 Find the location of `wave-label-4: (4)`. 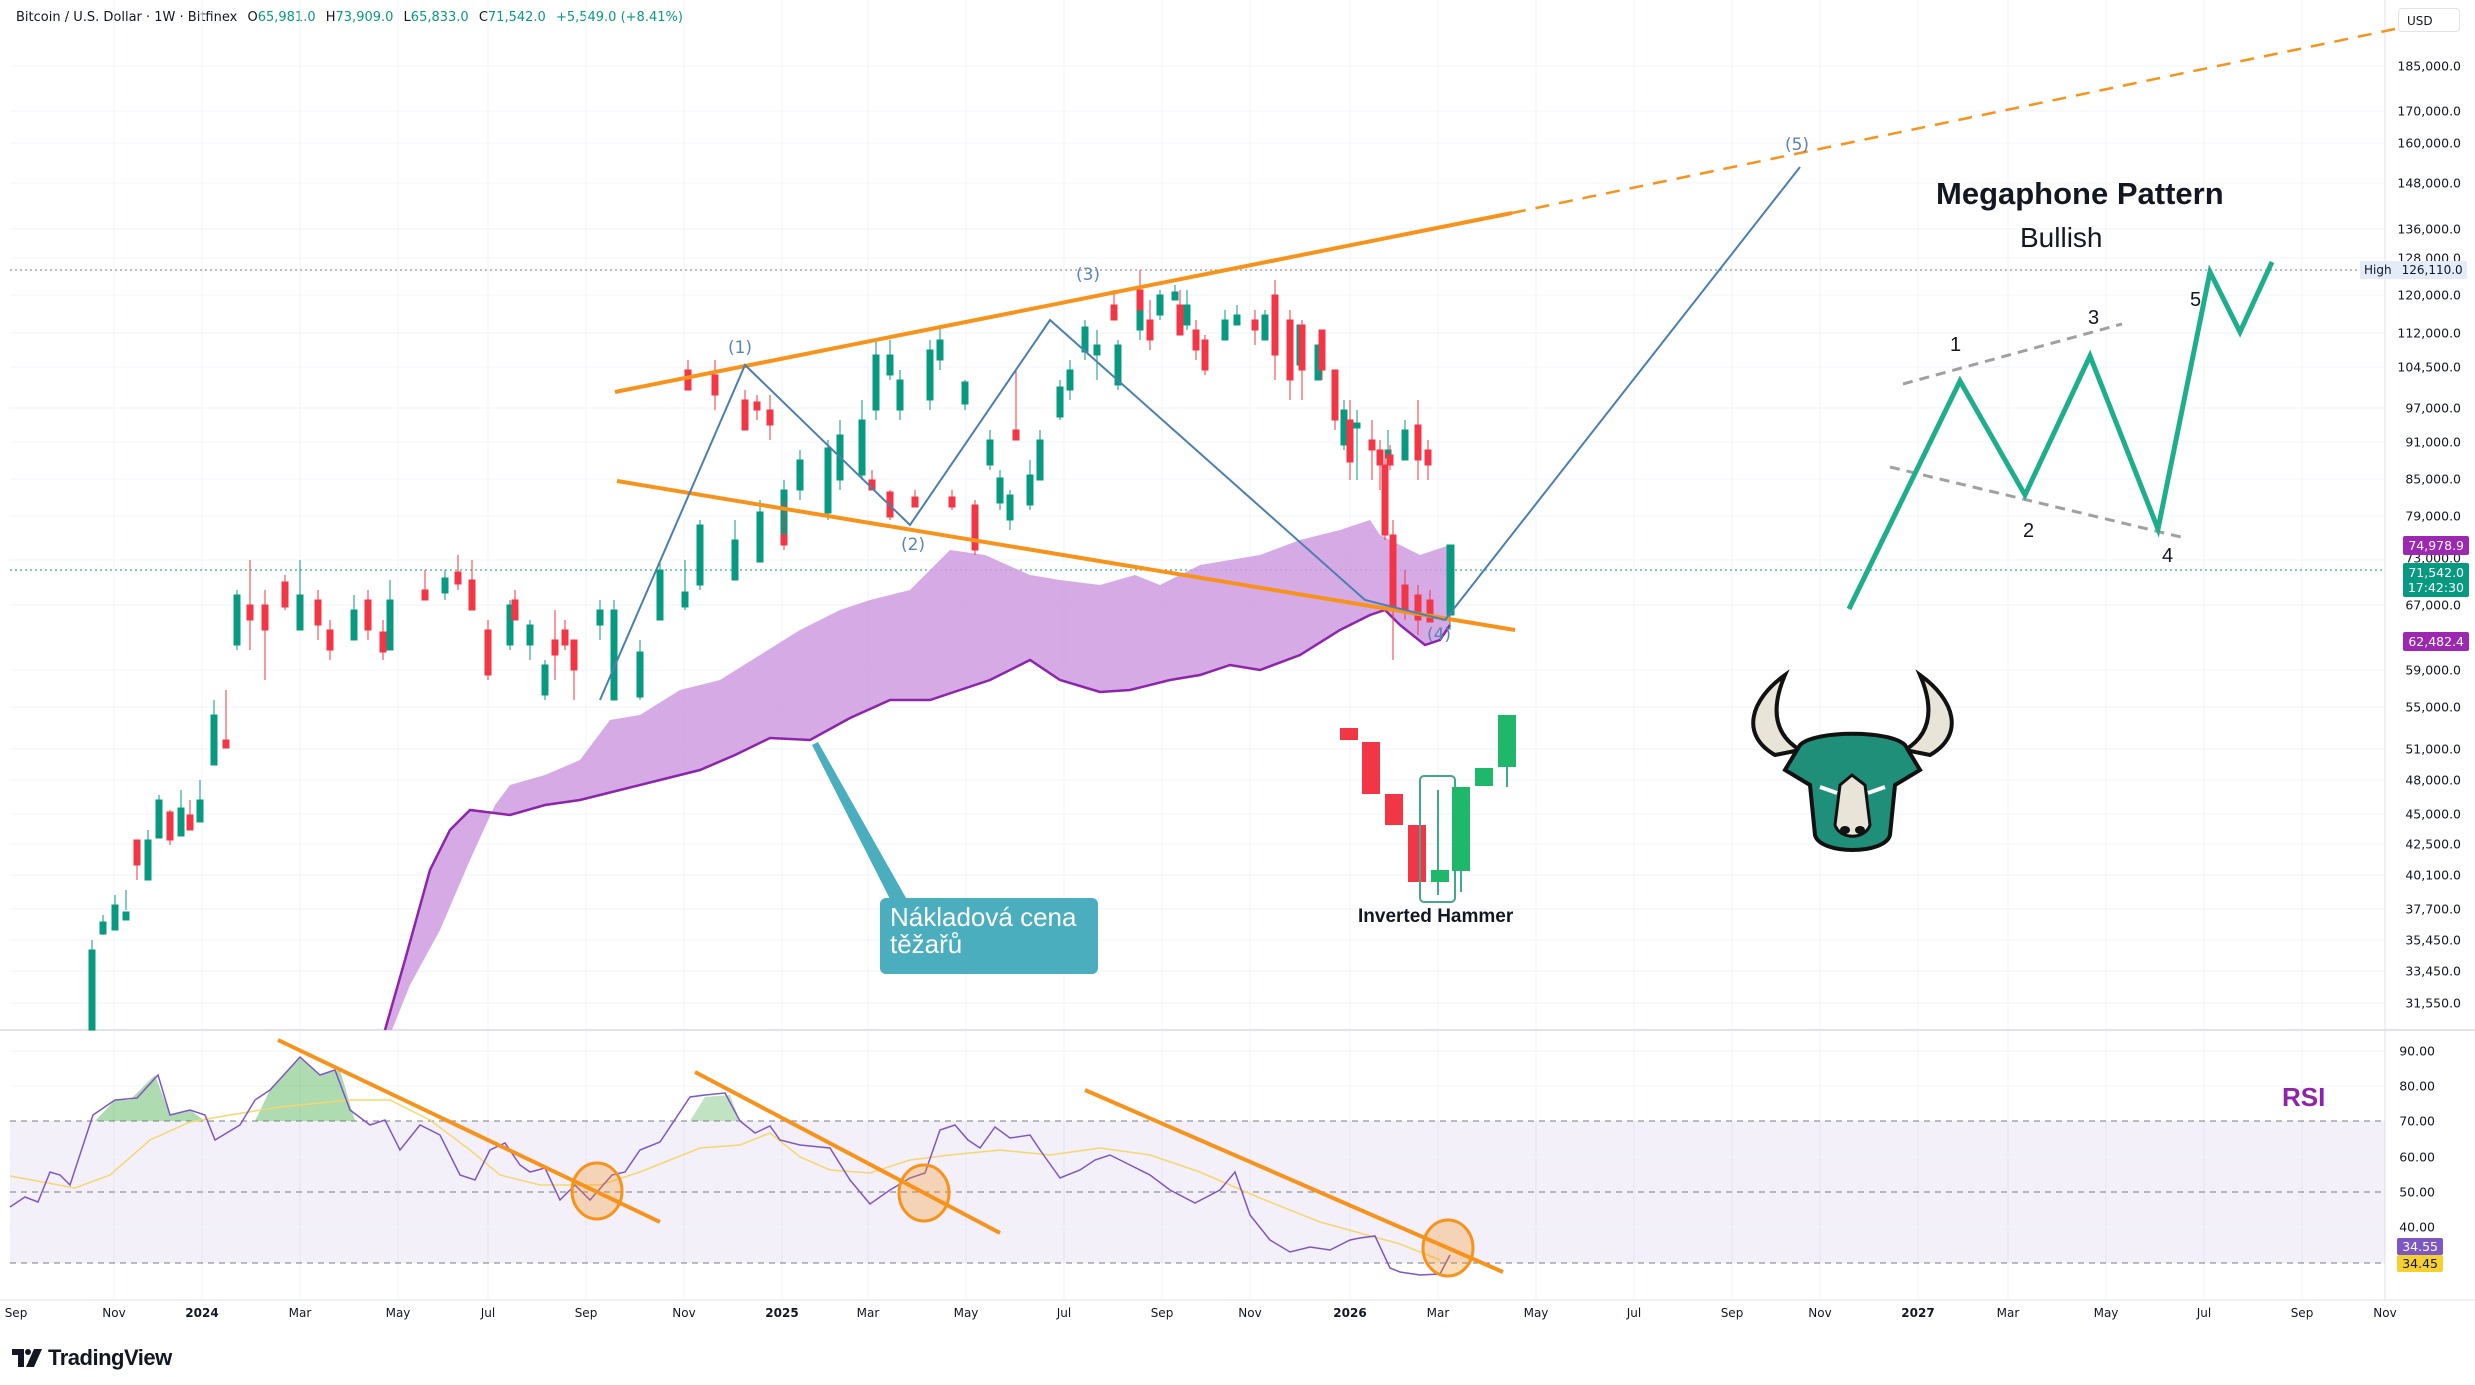

wave-label-4: (4) is located at coordinates (1439, 635).